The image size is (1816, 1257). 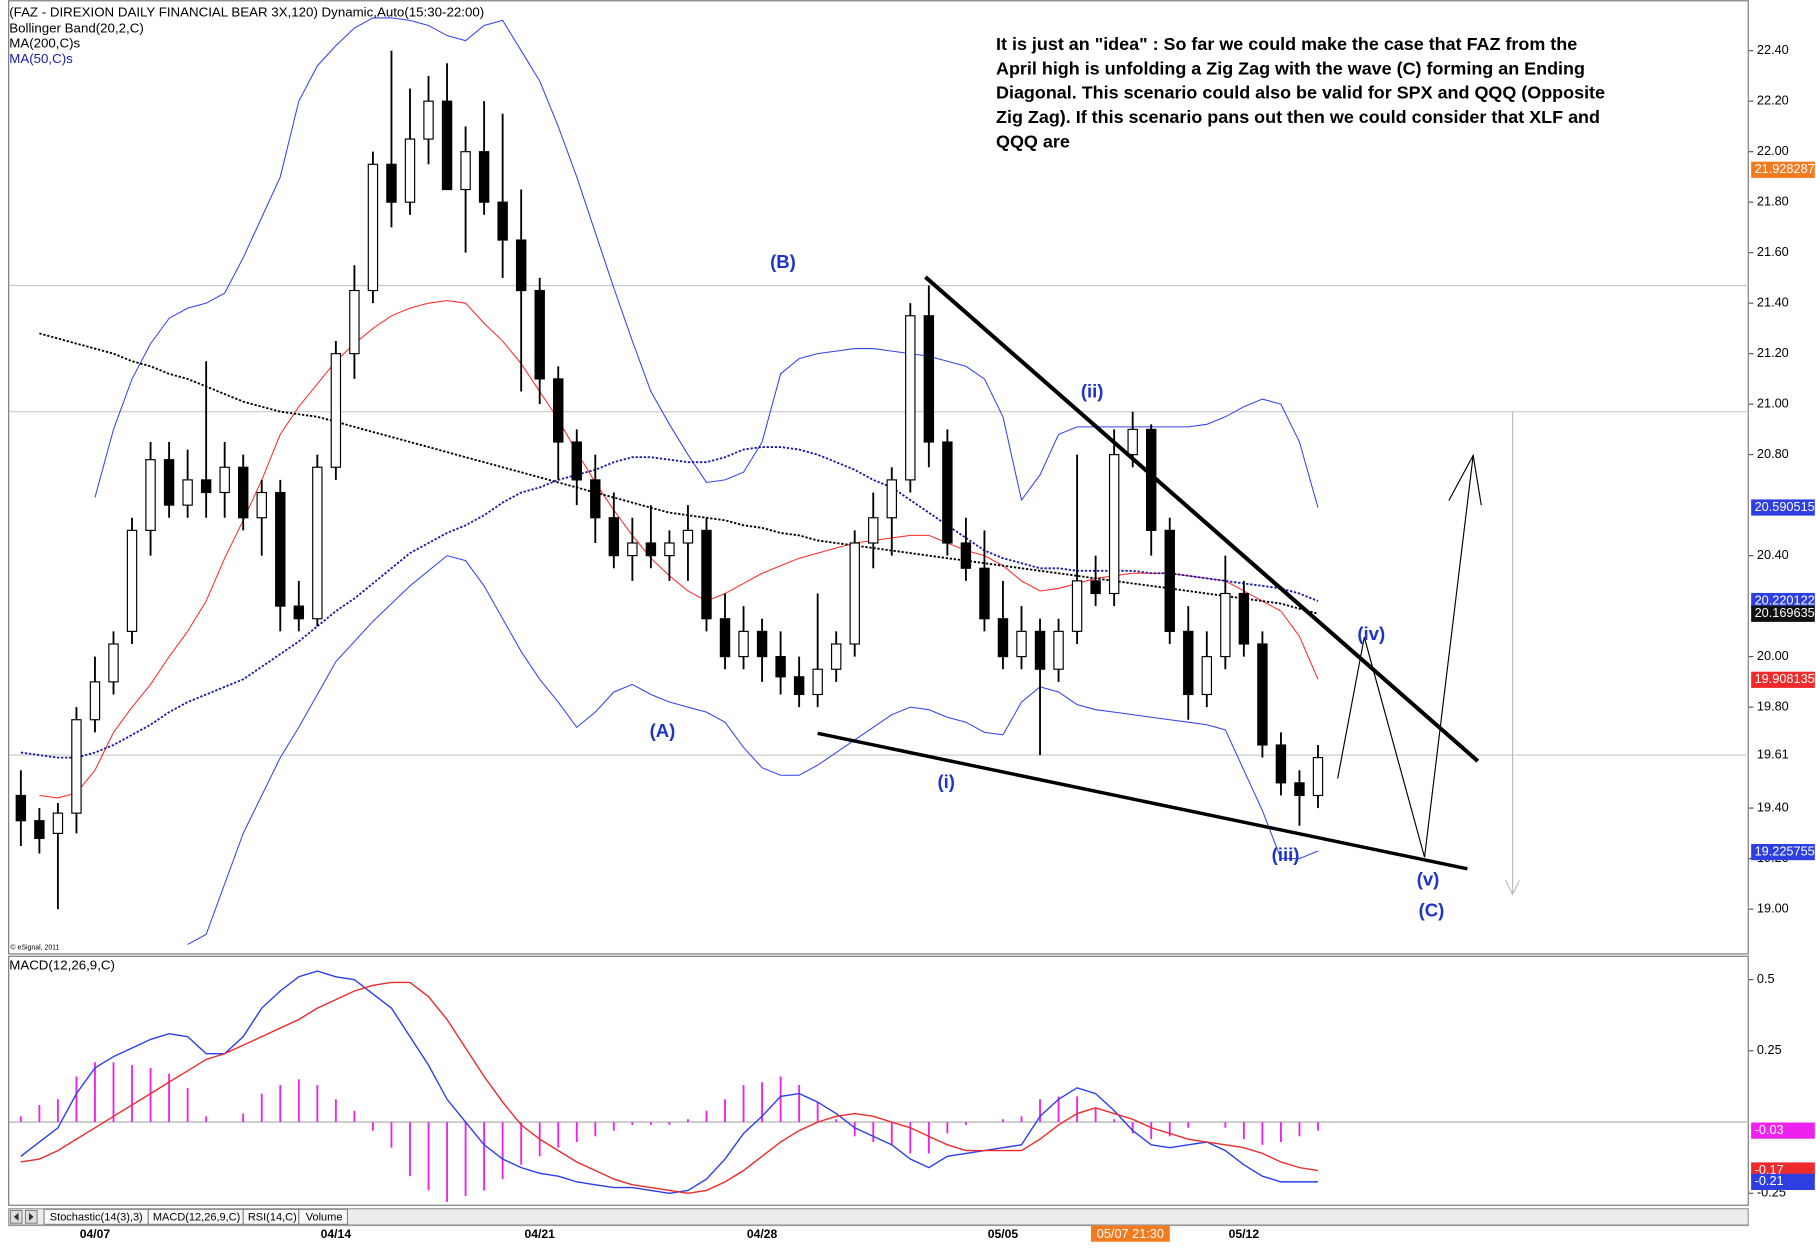 What do you see at coordinates (272, 1217) in the screenshot?
I see `tab-label: RSI(14,C)` at bounding box center [272, 1217].